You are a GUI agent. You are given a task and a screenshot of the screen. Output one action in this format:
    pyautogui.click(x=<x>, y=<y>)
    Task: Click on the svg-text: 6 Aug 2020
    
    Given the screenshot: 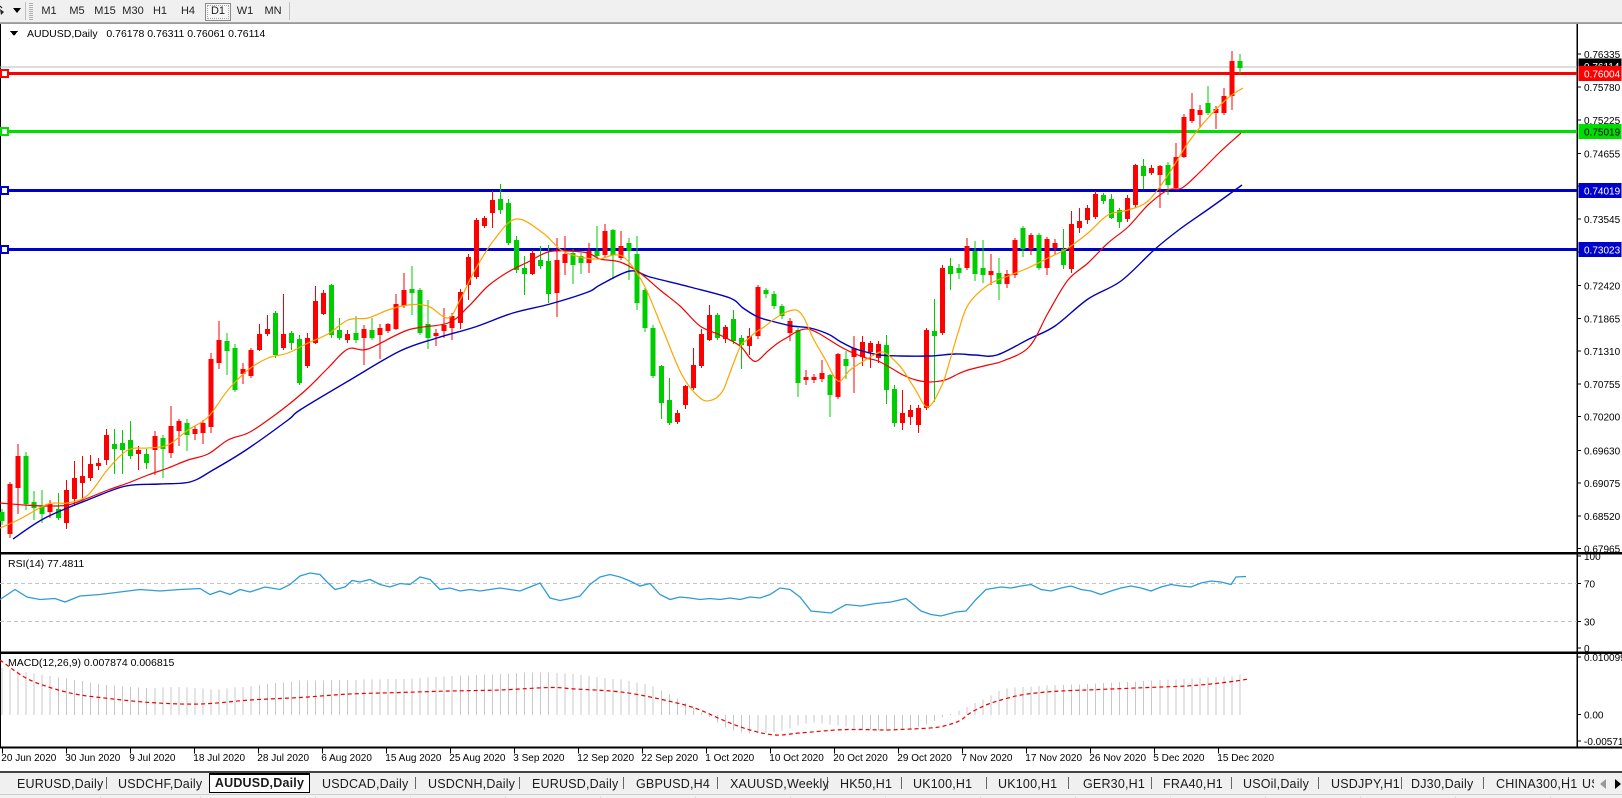 What is the action you would take?
    pyautogui.click(x=346, y=758)
    